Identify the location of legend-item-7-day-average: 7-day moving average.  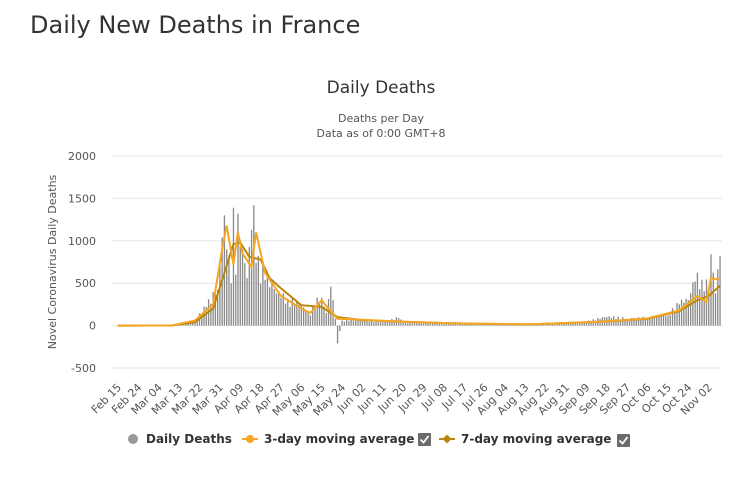
(525, 439).